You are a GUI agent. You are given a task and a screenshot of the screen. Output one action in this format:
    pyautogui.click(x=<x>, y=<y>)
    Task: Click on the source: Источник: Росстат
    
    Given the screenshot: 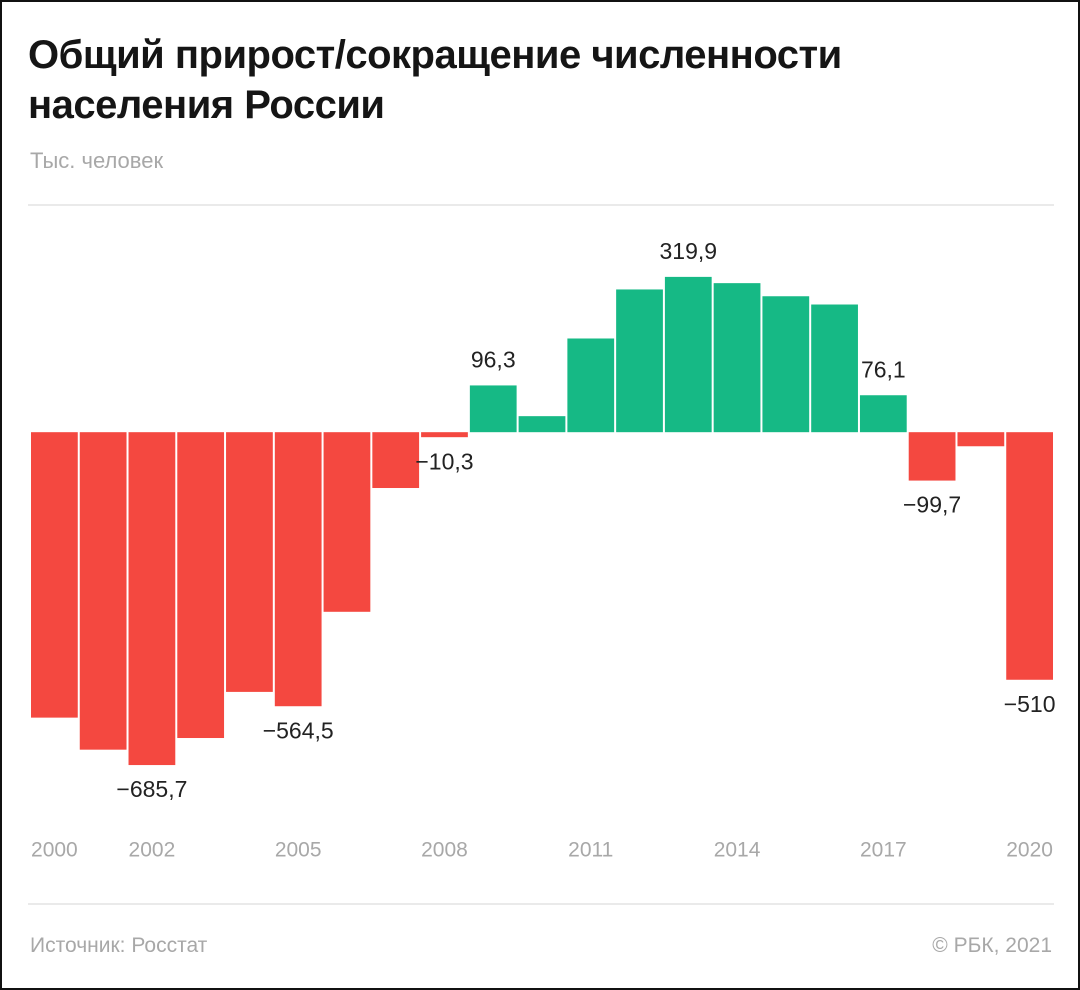 What is the action you would take?
    pyautogui.click(x=119, y=945)
    